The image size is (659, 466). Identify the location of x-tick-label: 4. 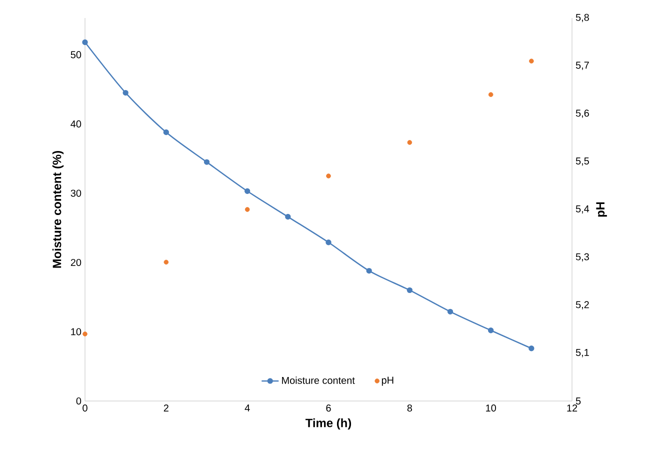
(247, 408).